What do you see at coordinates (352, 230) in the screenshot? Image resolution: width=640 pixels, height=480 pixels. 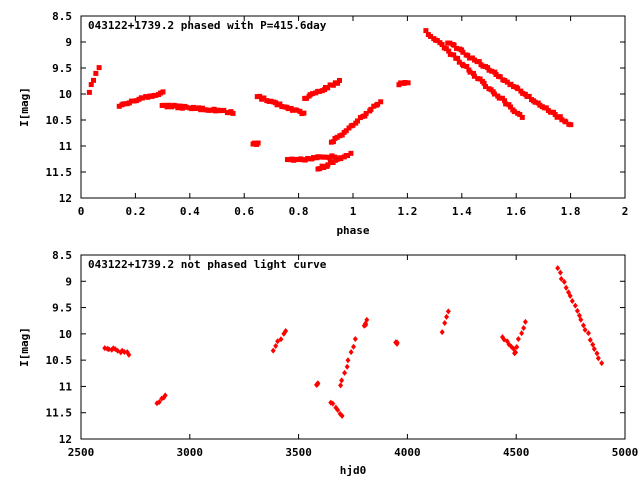 I see `x-axis-label: phase` at bounding box center [352, 230].